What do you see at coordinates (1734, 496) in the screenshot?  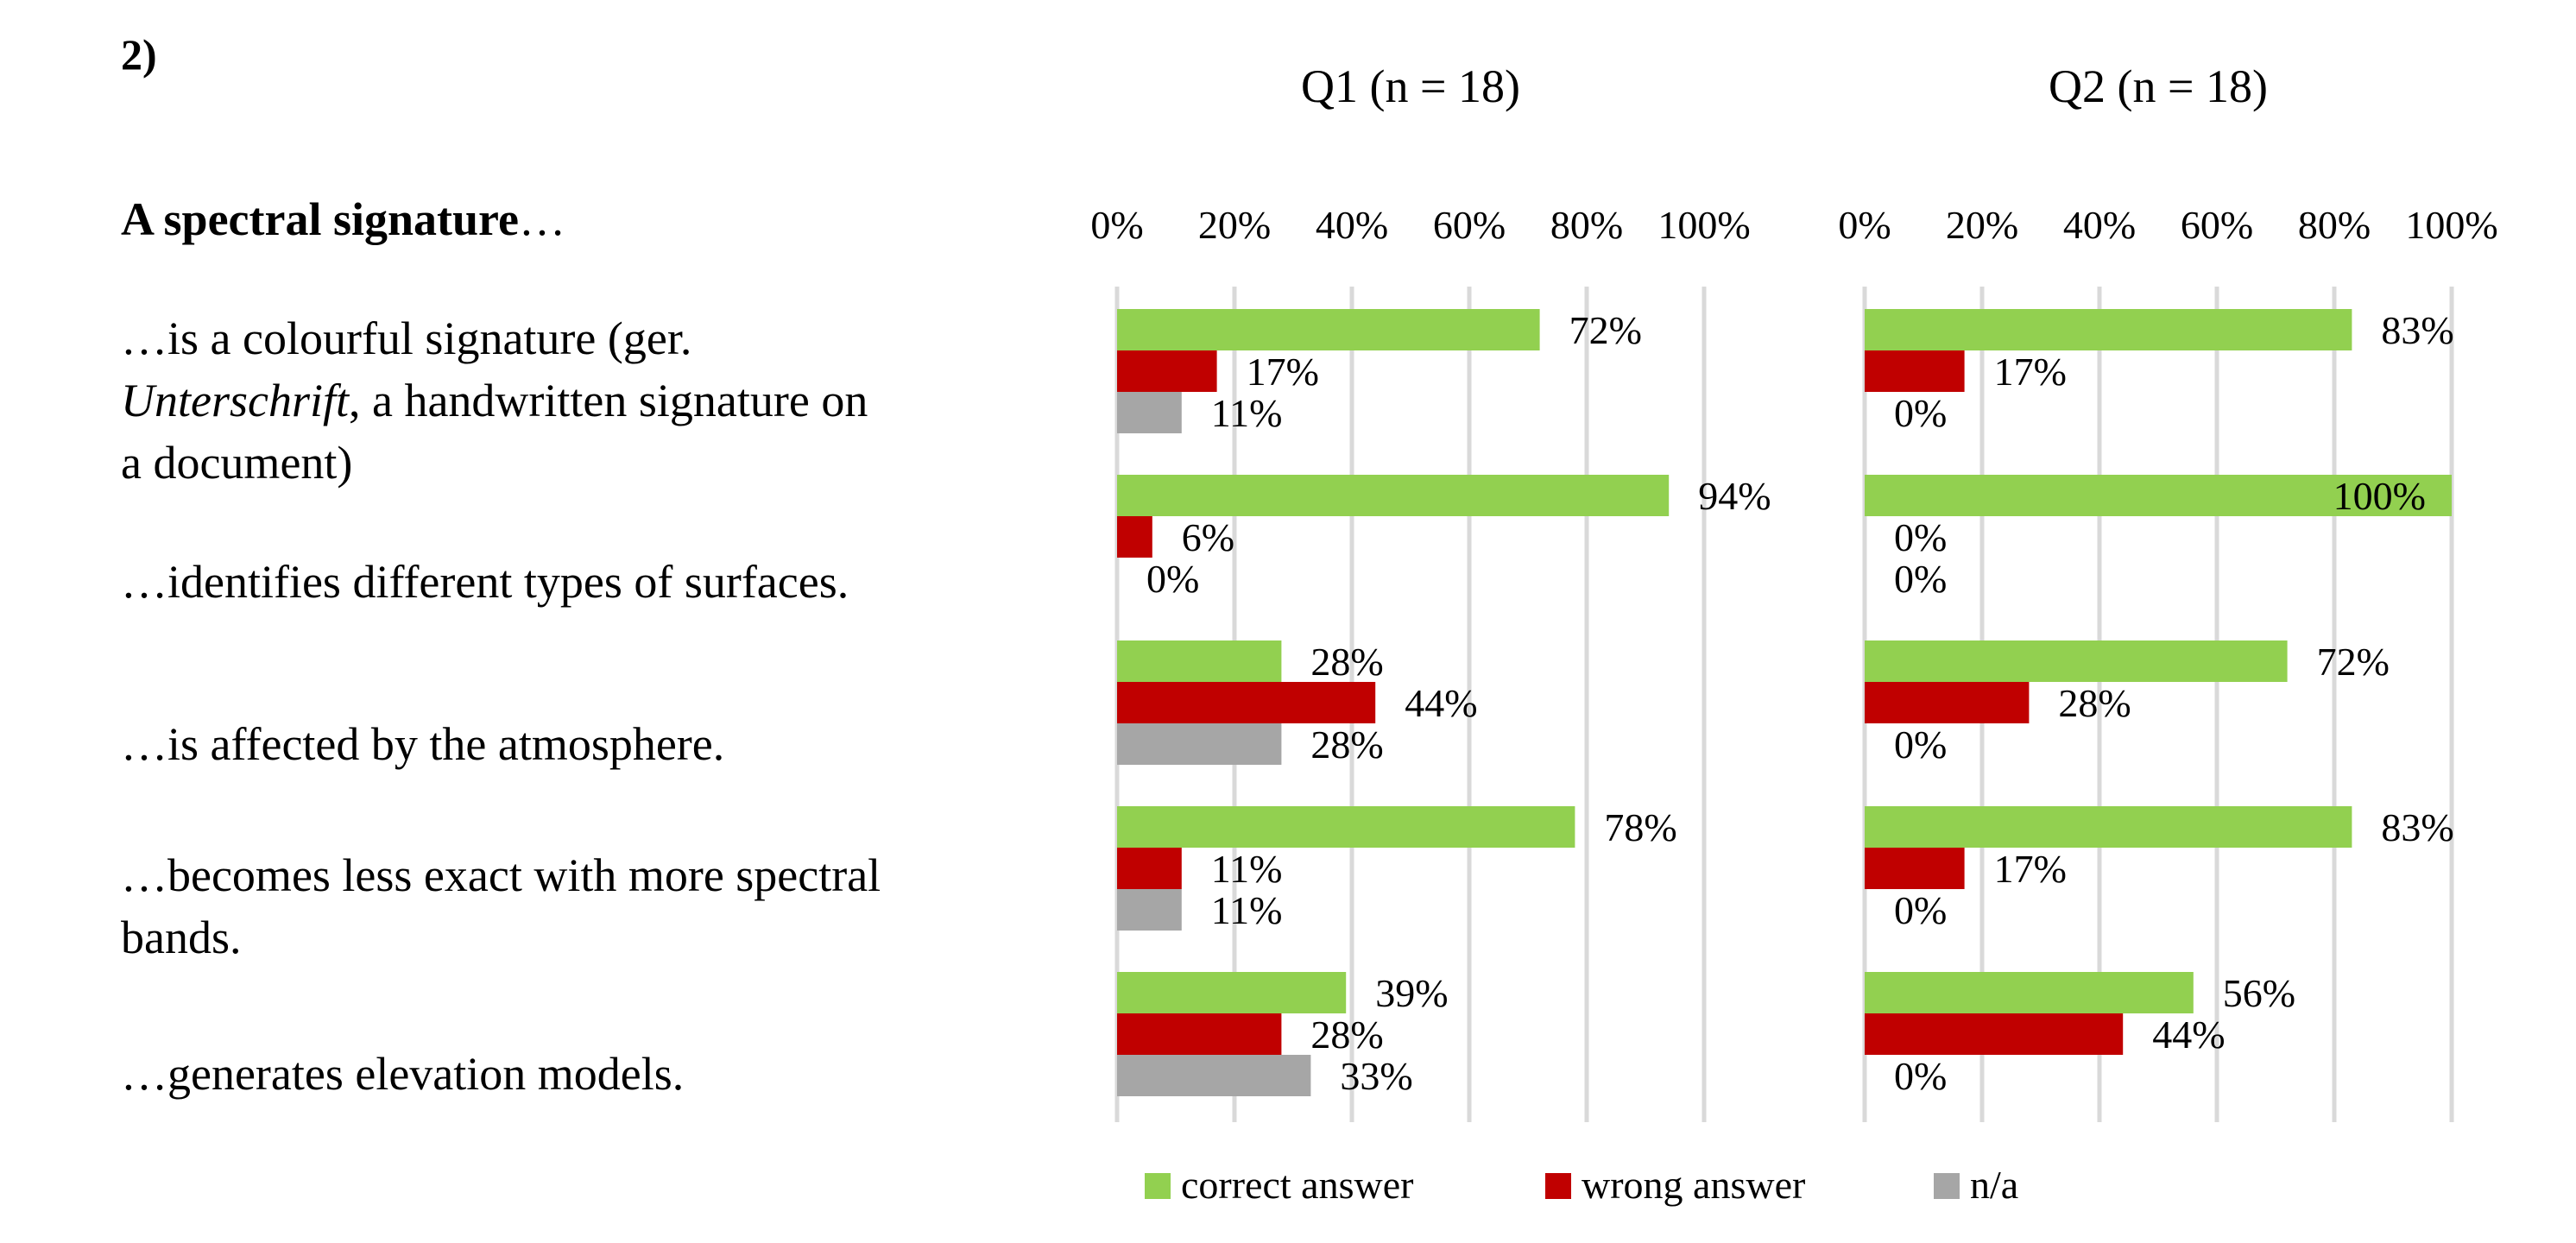 I see `data-label: 94%` at bounding box center [1734, 496].